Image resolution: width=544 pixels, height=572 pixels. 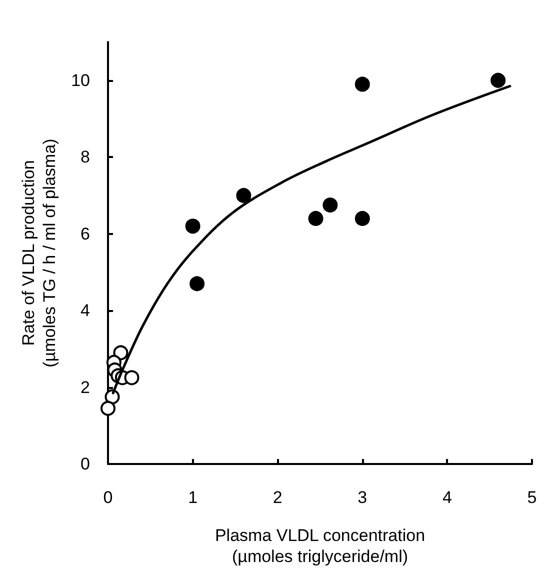 What do you see at coordinates (85, 464) in the screenshot?
I see `y-tick-label: 0` at bounding box center [85, 464].